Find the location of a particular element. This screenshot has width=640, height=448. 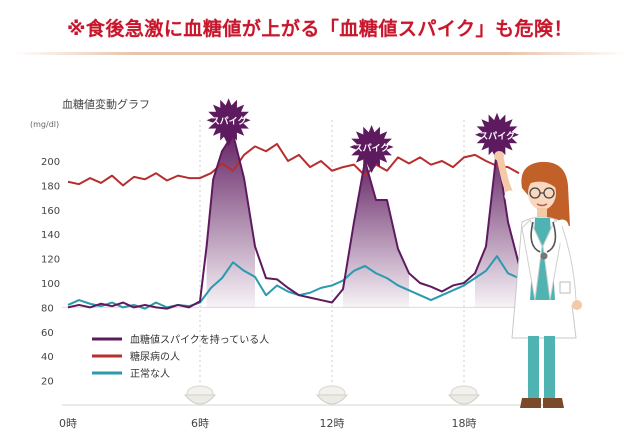

chart-title: 血糖値変動グラフ is located at coordinates (106, 104).